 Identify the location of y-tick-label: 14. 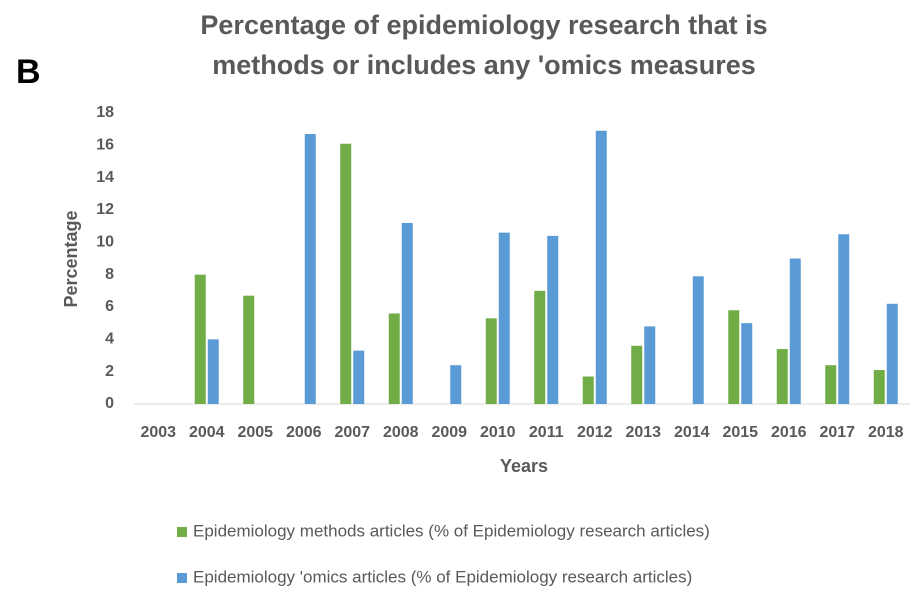
(105, 177).